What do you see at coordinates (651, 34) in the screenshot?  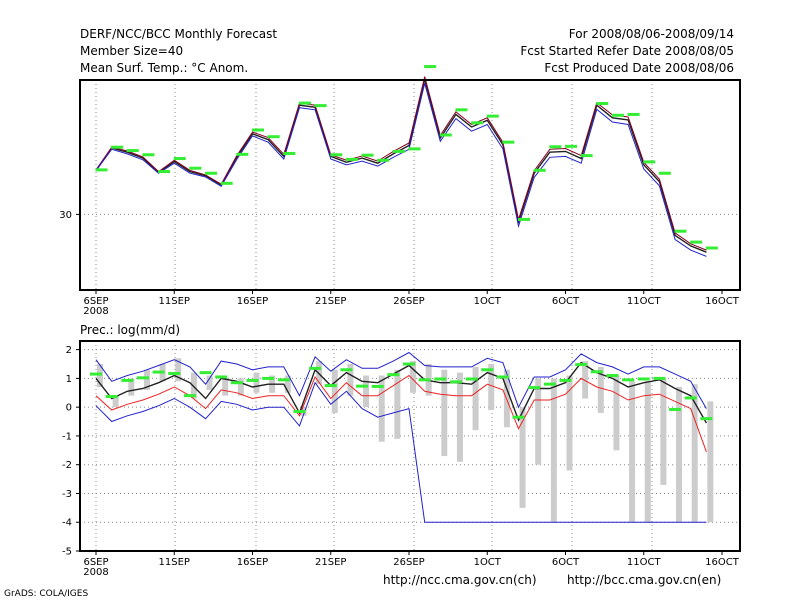 I see `forecast-period: For 2008/08/06-2008/09/14` at bounding box center [651, 34].